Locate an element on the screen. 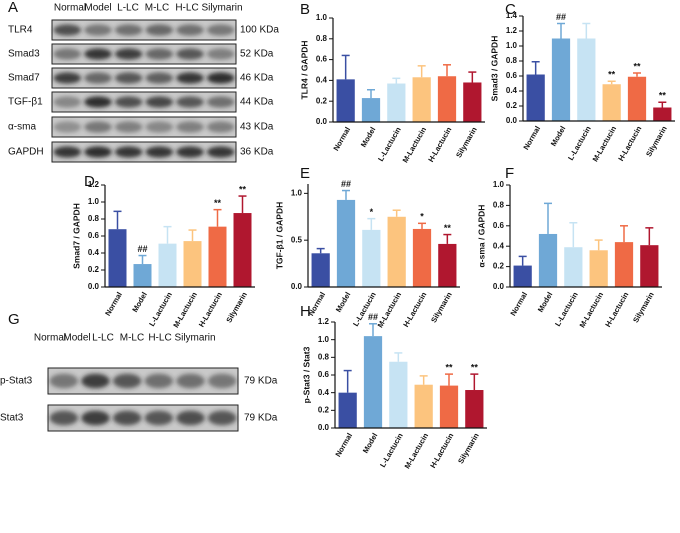 This screenshot has width=680, height=533. panel-letter: G is located at coordinates (14, 319).